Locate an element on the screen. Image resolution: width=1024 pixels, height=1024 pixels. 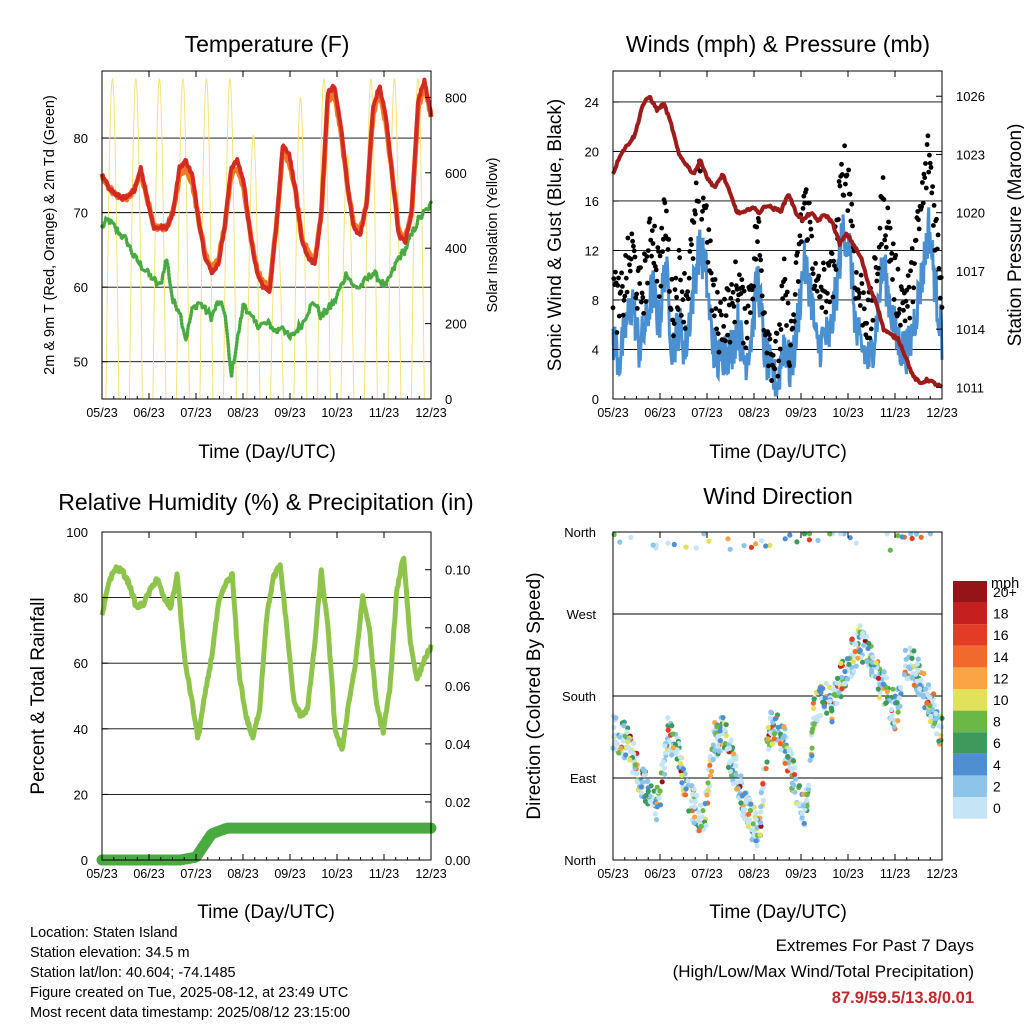
y2-tick-label: 400 is located at coordinates (456, 248).